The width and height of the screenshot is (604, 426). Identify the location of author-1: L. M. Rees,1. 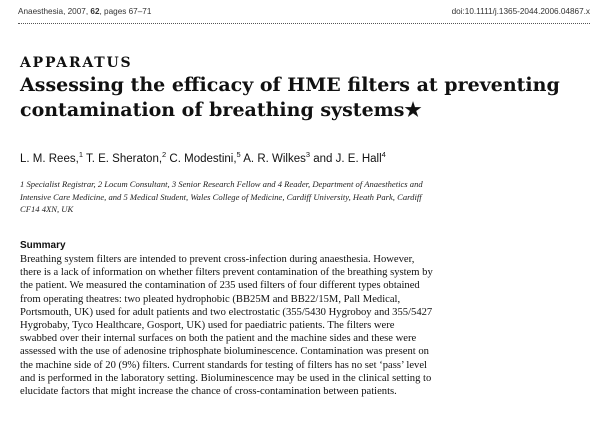
(51, 157).